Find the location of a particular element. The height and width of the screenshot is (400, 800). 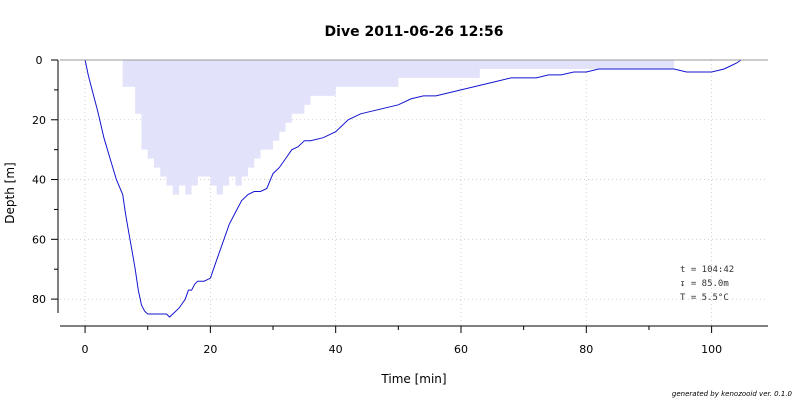

generator-credit: generated by kenozooid ver. 0.1.0 is located at coordinates (732, 394).